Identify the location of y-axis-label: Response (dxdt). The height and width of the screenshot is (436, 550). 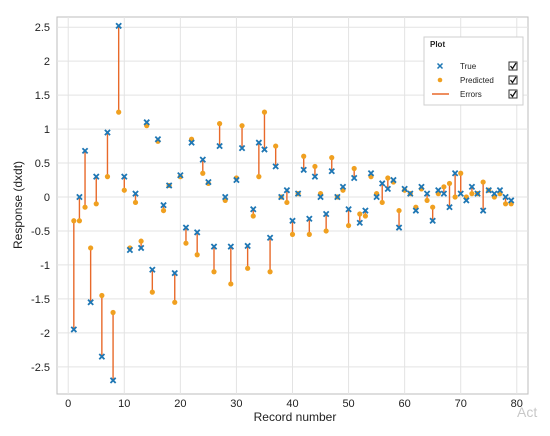
(18, 205).